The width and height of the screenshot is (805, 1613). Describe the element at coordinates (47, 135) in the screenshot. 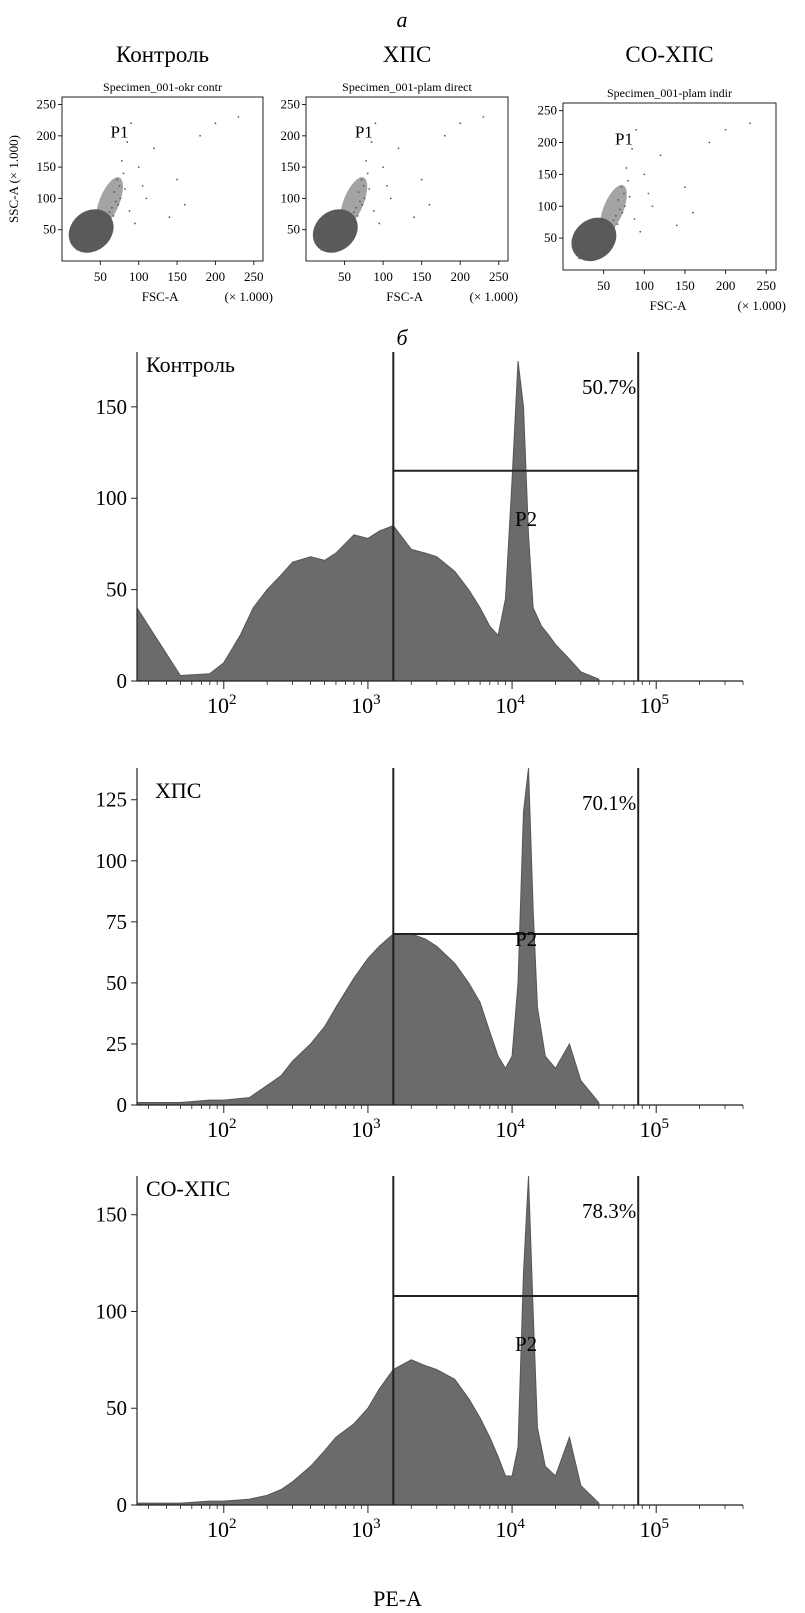

I see `scatter-y-tick-label: 200` at that location.